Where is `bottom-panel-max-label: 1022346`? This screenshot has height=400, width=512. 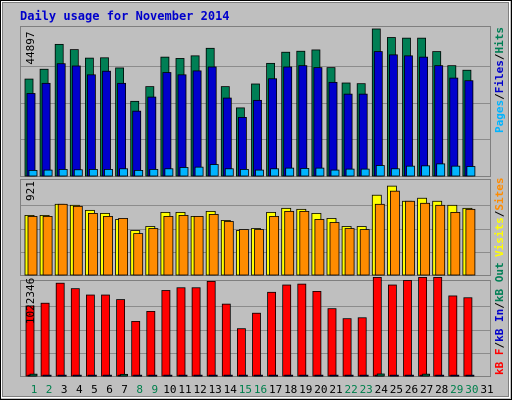
bottom-panel-max-label: 1022346 is located at coordinates (30, 301).